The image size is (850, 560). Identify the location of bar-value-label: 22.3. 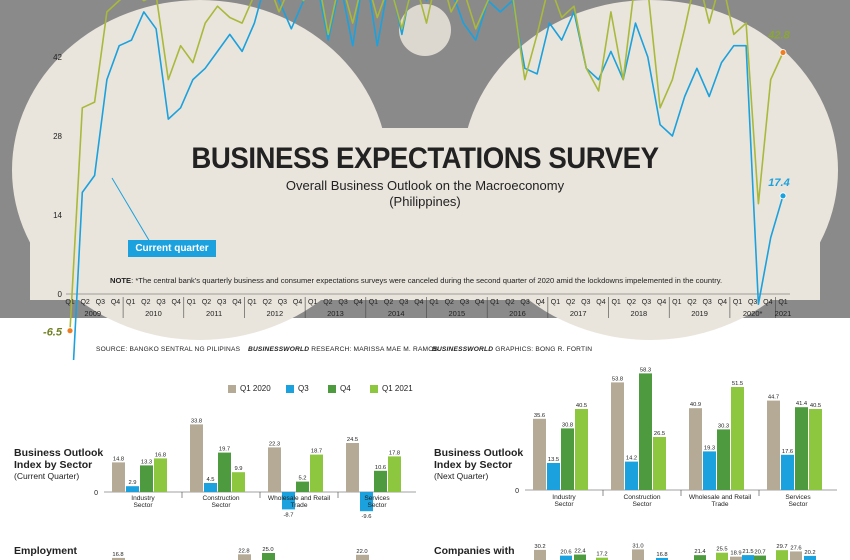
(274, 444).